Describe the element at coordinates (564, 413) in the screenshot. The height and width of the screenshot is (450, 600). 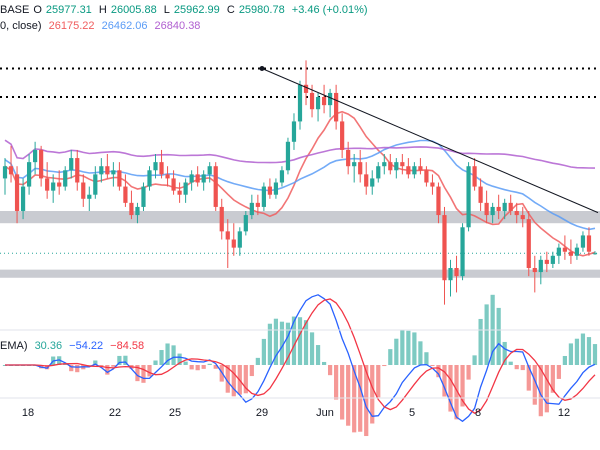
I see `x-tick-label: 12` at that location.